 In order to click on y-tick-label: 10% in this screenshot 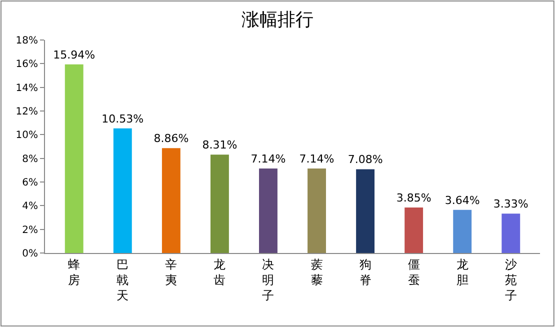, I will do `click(27, 136)`.